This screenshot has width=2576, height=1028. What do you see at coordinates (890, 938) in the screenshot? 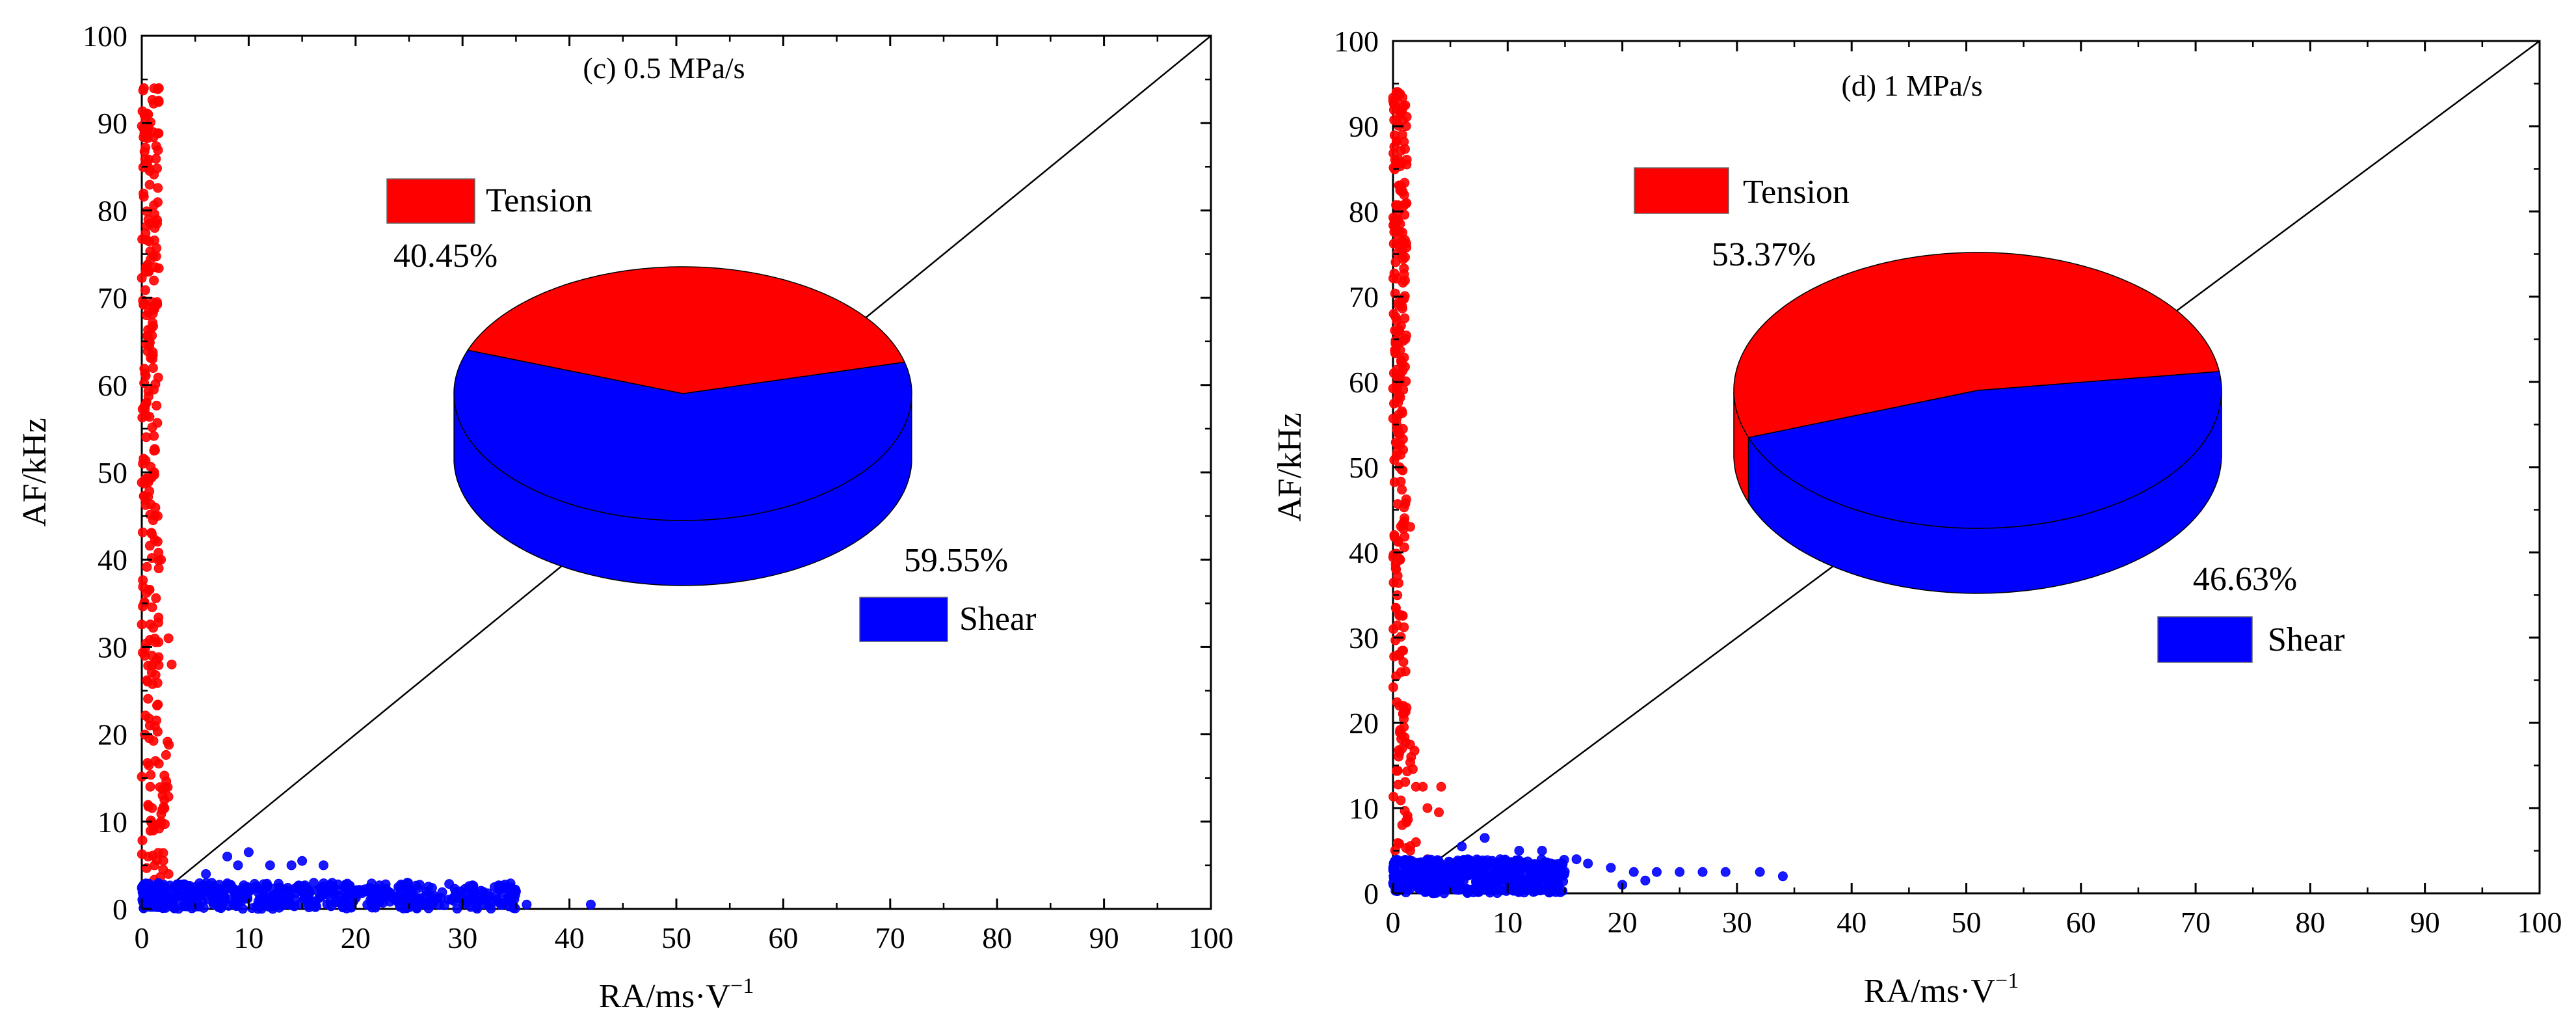
I see `x-tick-label: 70` at bounding box center [890, 938].